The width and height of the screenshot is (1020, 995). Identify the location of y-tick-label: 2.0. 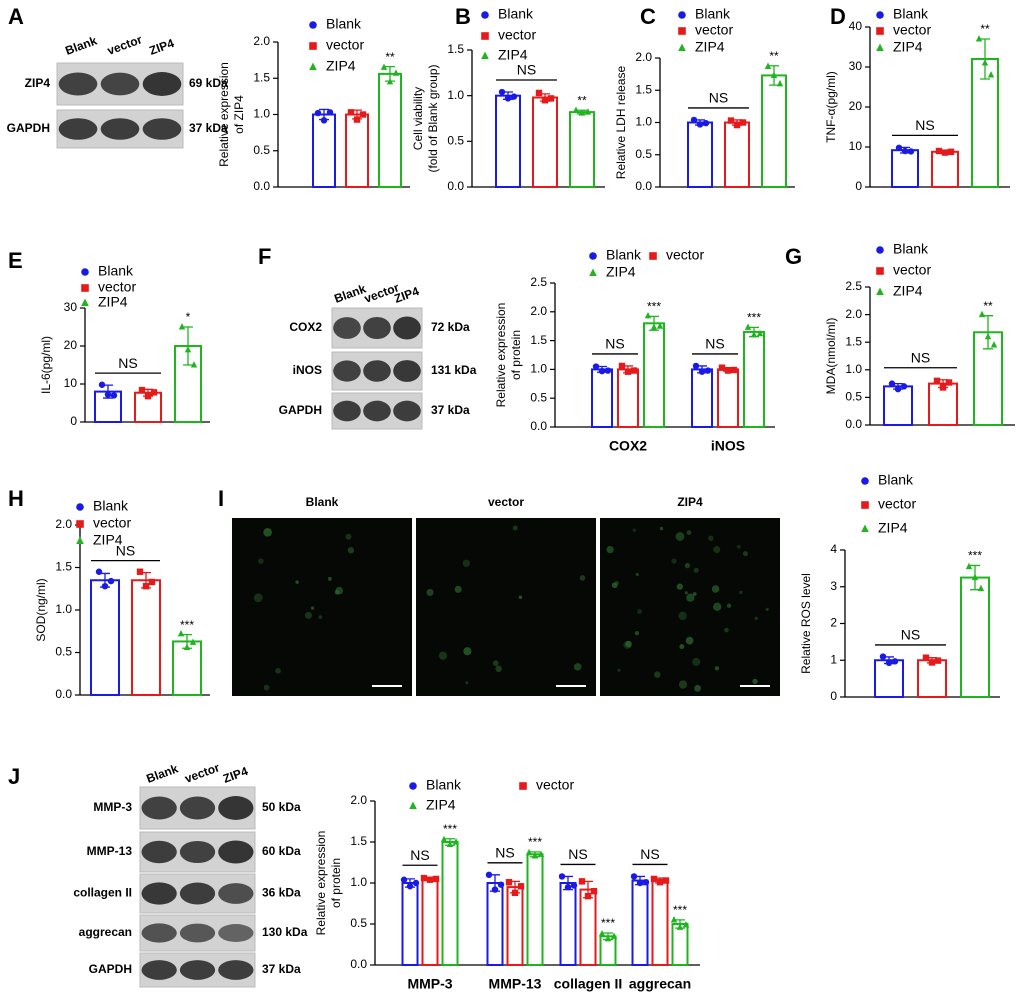
(643, 57).